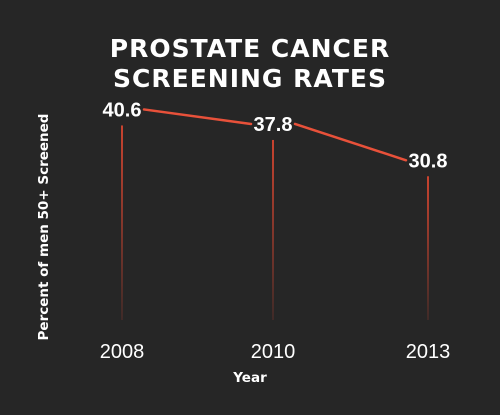 The image size is (500, 415). I want to click on data-label-2010: 37.8, so click(273, 125).